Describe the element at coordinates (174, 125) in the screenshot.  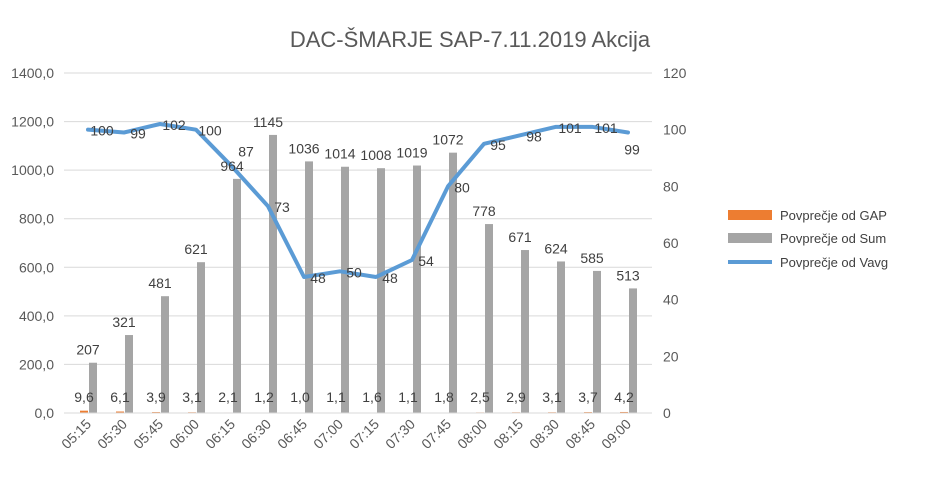
I see `vavg-data-label: 102` at that location.